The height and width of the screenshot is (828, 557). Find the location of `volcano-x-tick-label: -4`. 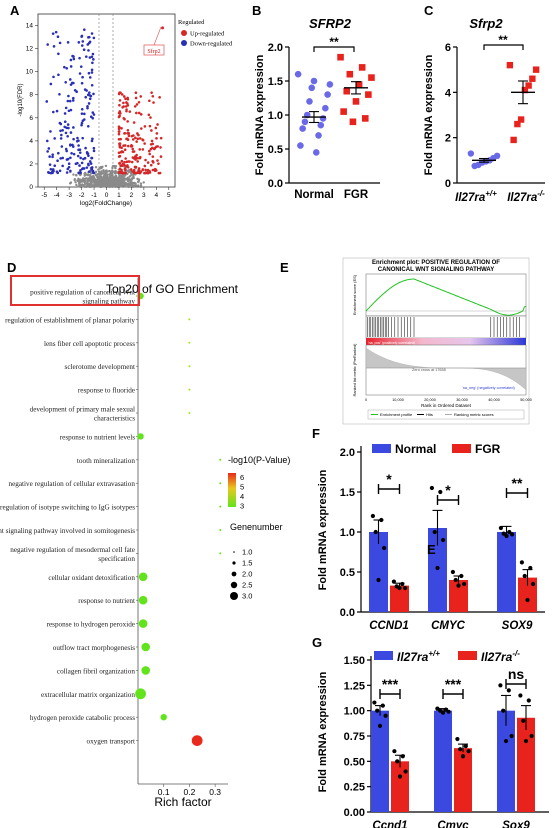

volcano-x-tick-label: -4 is located at coordinates (57, 195).